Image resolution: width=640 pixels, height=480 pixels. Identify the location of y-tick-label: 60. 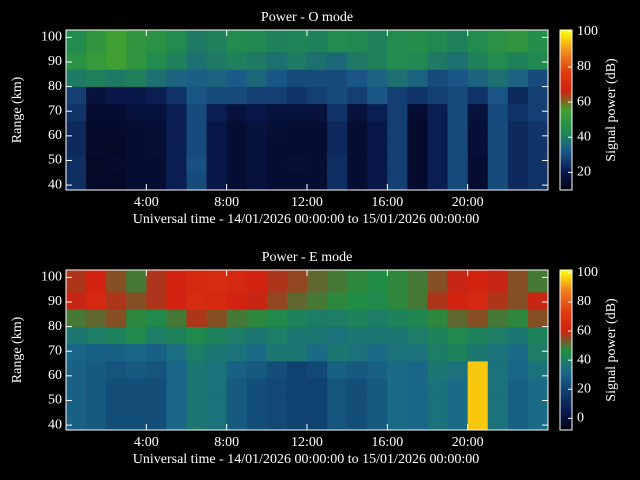
(55, 375).